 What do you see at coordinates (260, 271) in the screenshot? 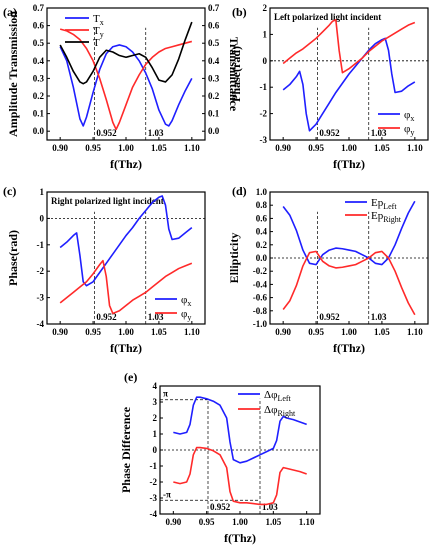
I see `y-tick-label: -0.2` at bounding box center [260, 271].